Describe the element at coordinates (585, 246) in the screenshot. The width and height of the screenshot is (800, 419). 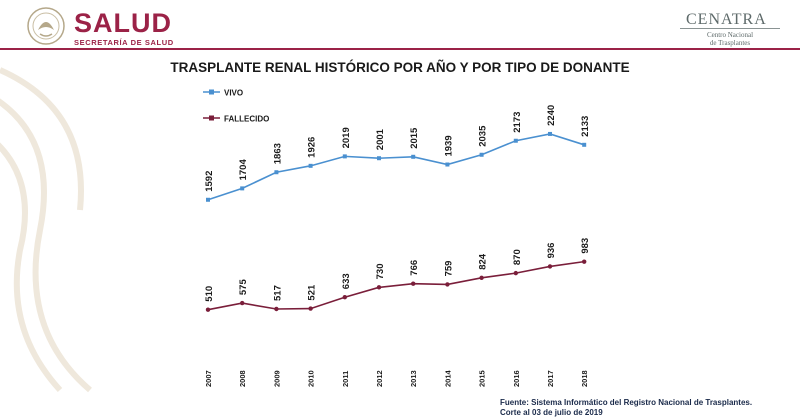
I see `data-label: 983` at that location.